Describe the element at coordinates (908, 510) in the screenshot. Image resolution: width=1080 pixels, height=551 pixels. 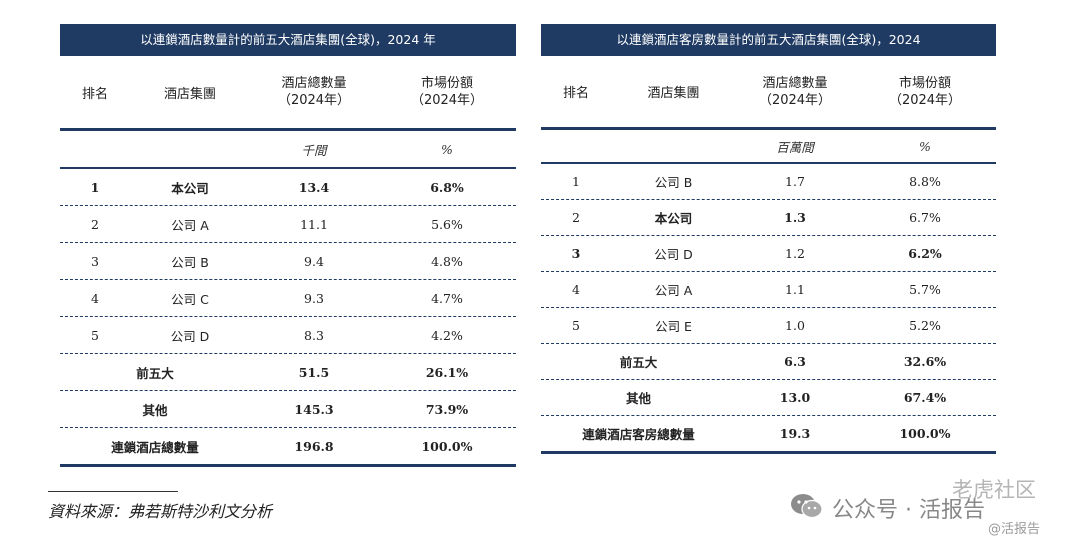
I see `watermark-line2: 公众号 · 活报告` at that location.